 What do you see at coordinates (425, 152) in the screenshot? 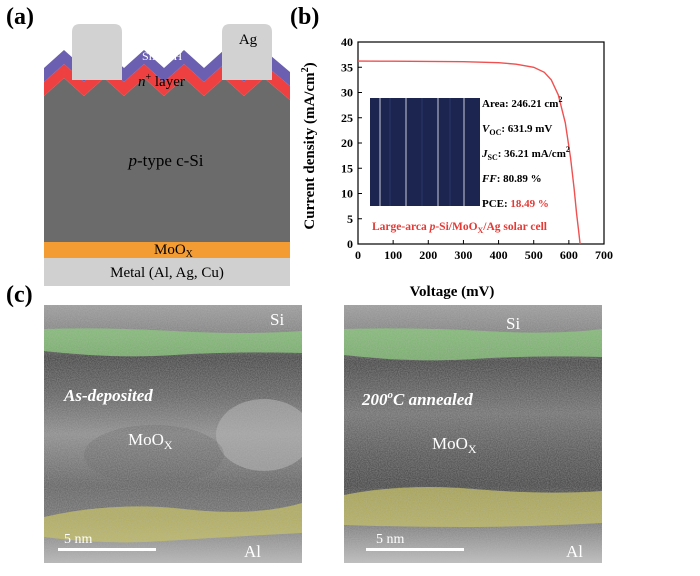
I see `solar-cell-photo` at bounding box center [425, 152].